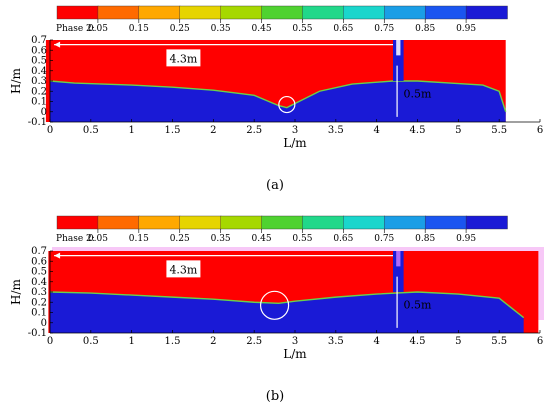 The height and width of the screenshot is (407, 550). I want to click on legend-tick-label: 0.05, so click(98, 29).